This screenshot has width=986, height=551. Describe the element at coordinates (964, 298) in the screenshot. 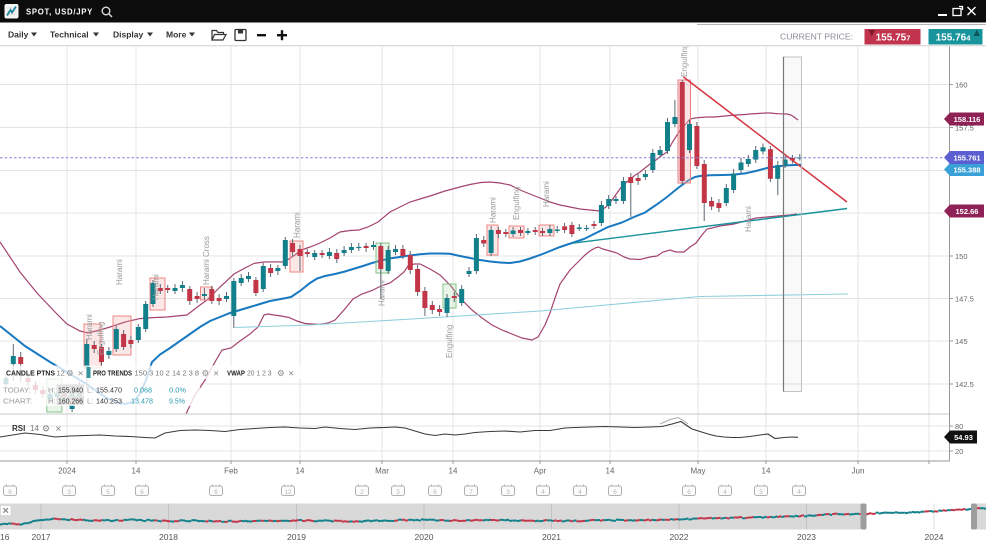

I see `svg-text: 147.5` at that location.